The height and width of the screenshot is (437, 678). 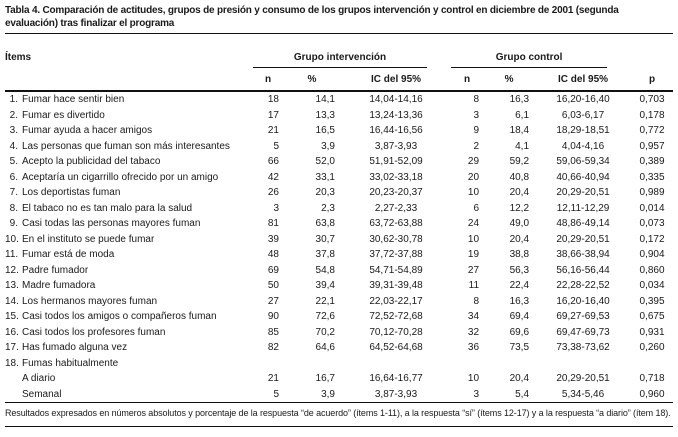 I want to click on item-number: 3., so click(x=13, y=131).